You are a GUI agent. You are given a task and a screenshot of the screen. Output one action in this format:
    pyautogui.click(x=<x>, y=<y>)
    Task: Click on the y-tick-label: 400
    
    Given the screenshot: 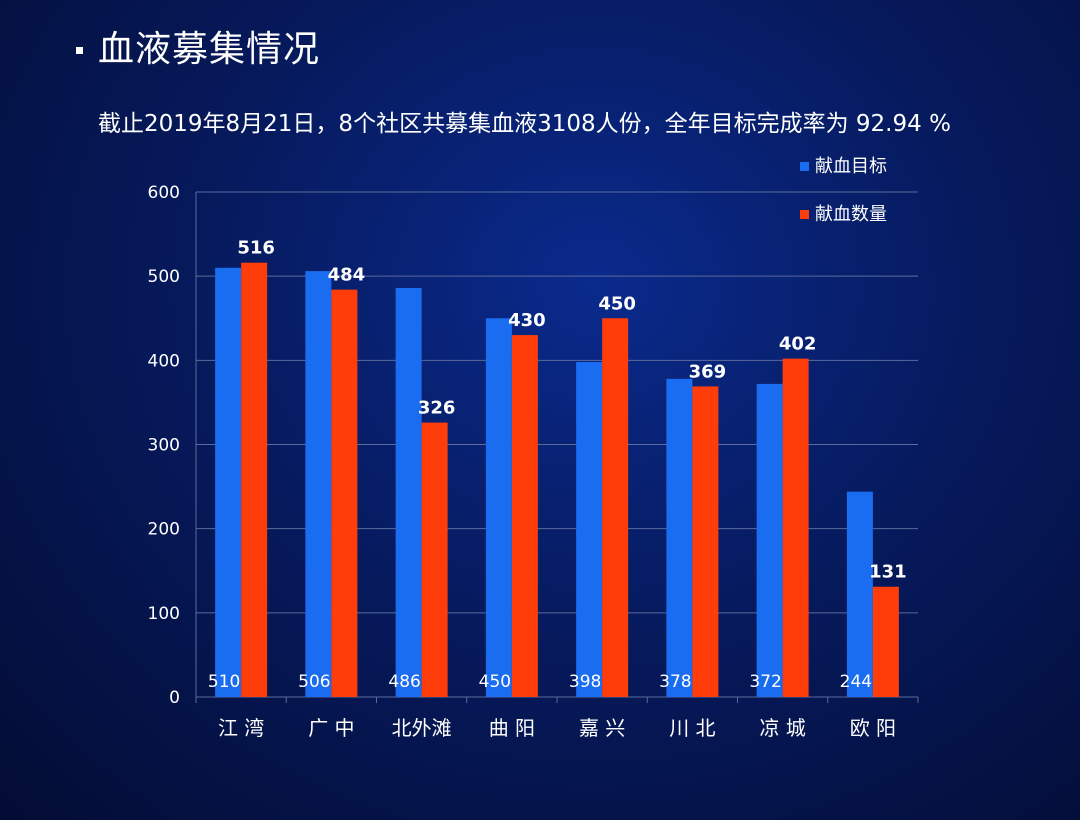 What is the action you would take?
    pyautogui.click(x=164, y=361)
    